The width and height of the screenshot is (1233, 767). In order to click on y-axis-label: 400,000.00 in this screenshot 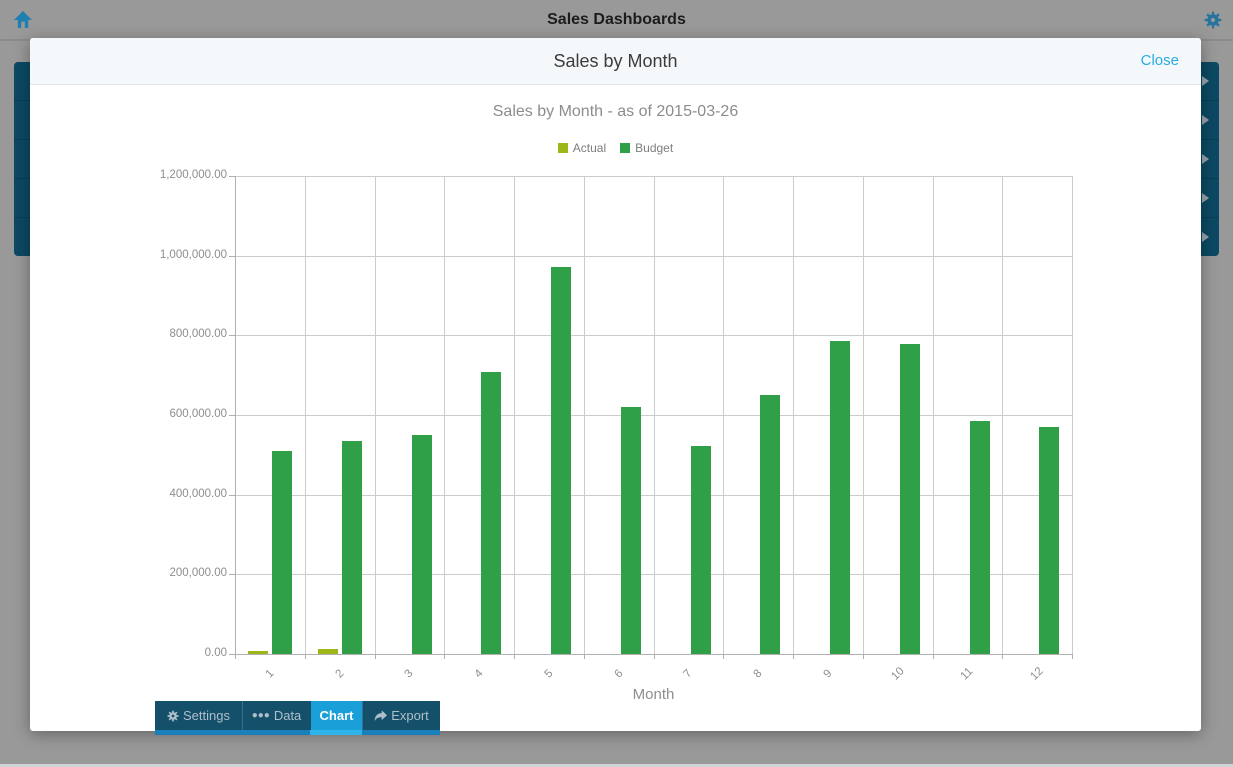, I will do `click(198, 494)`.